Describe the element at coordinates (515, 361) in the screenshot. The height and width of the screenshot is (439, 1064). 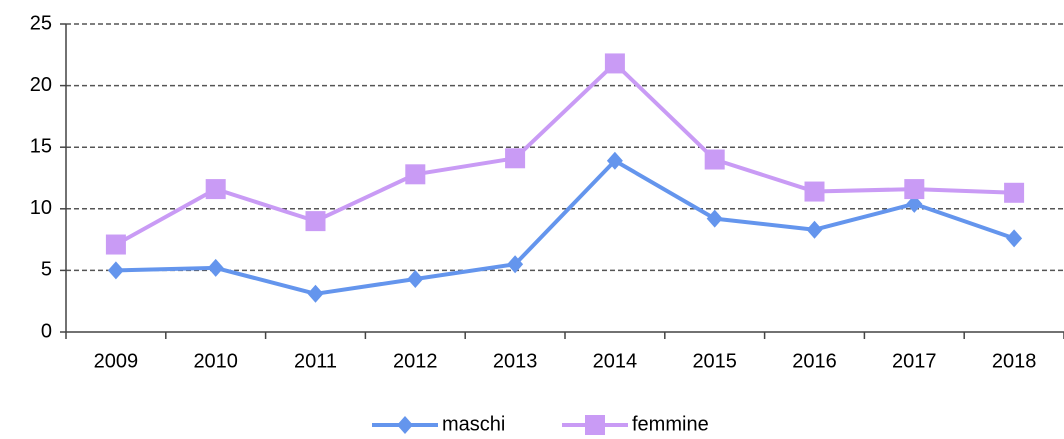
I see `x-tick-label: 2013` at that location.